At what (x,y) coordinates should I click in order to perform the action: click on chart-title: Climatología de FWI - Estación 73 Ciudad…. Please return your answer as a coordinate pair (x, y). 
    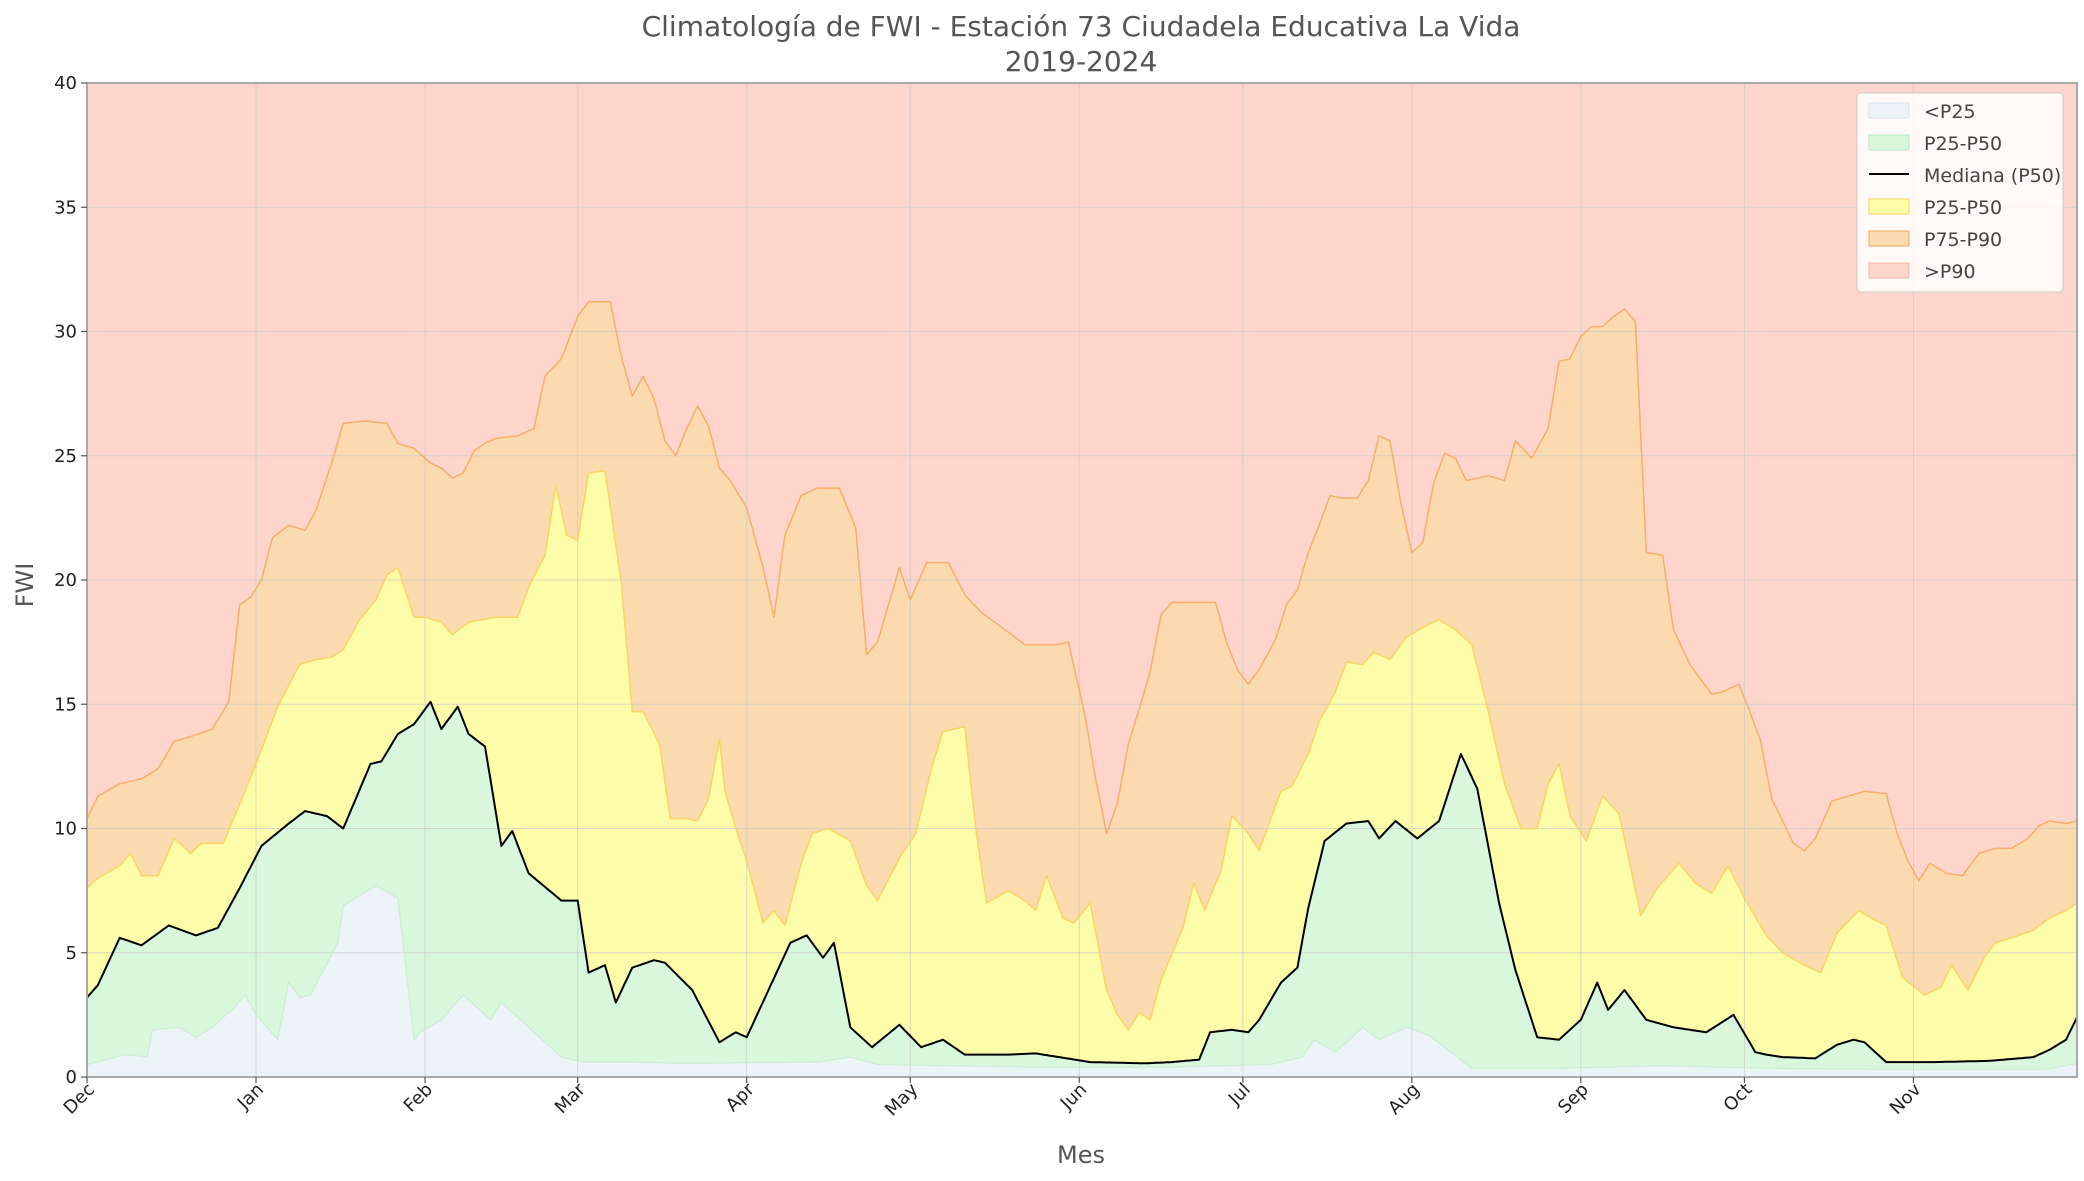
    Looking at the image, I should click on (1081, 26).